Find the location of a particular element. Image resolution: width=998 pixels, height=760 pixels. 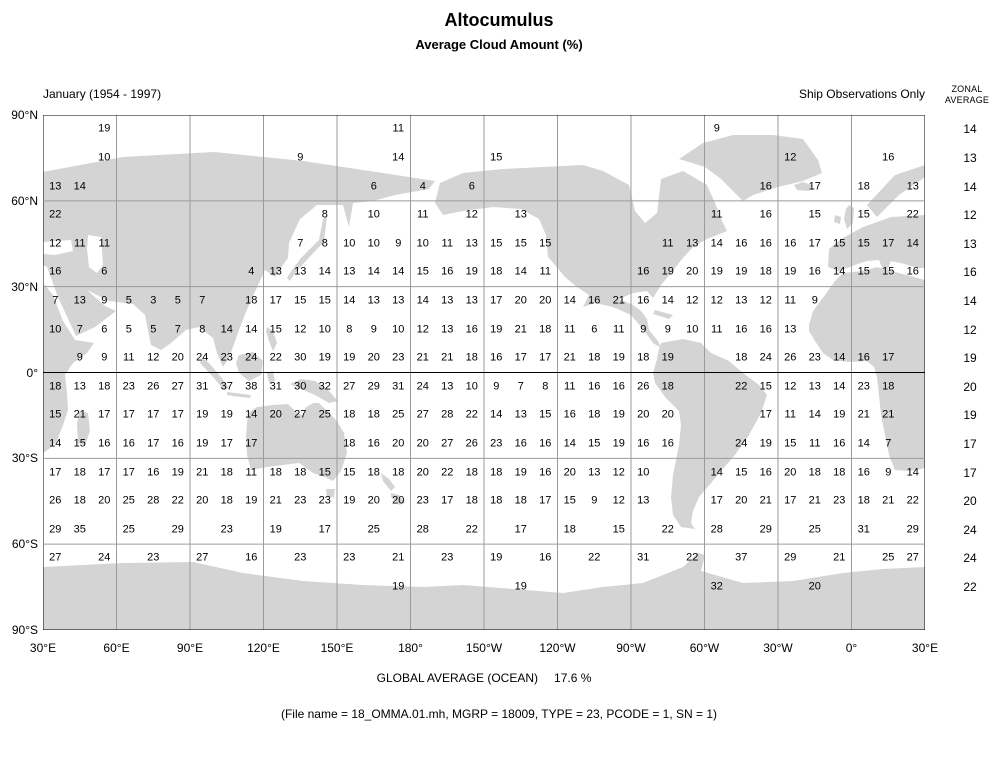

x-tick-label: 60°E is located at coordinates (116, 648).